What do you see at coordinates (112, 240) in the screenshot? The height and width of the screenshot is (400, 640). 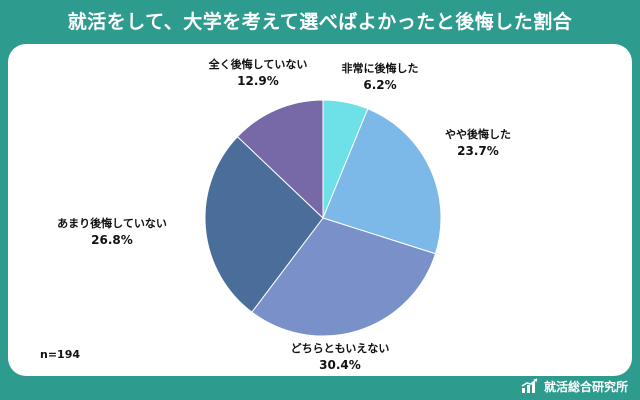 I see `slice-value-label: 26.8%` at bounding box center [112, 240].